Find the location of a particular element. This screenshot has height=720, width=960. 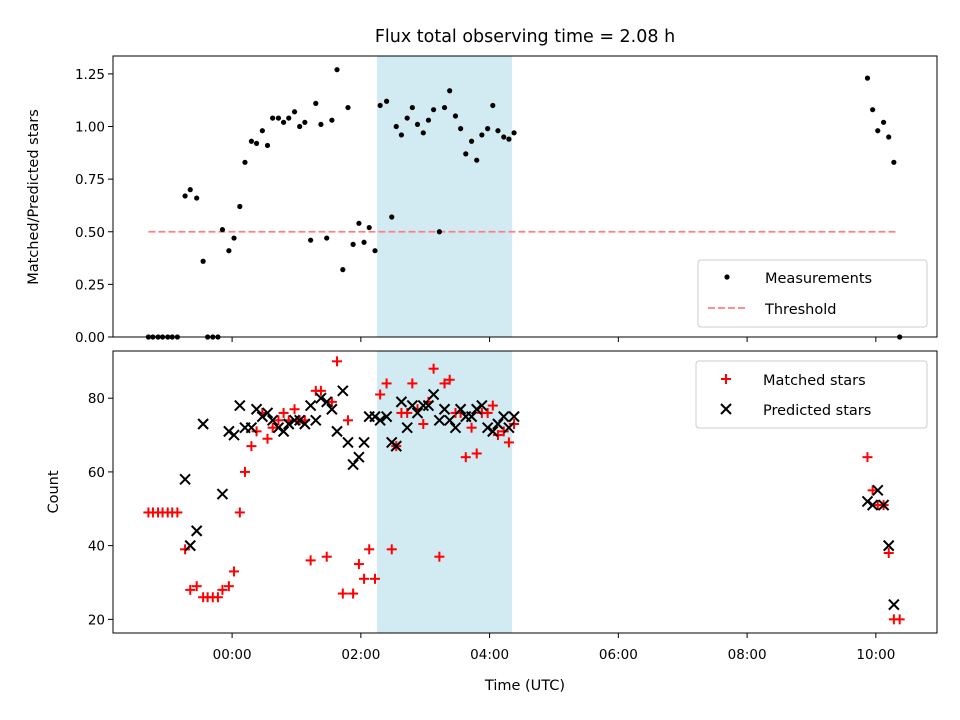

top-y-tick-label: 1.25 is located at coordinates (90, 75).